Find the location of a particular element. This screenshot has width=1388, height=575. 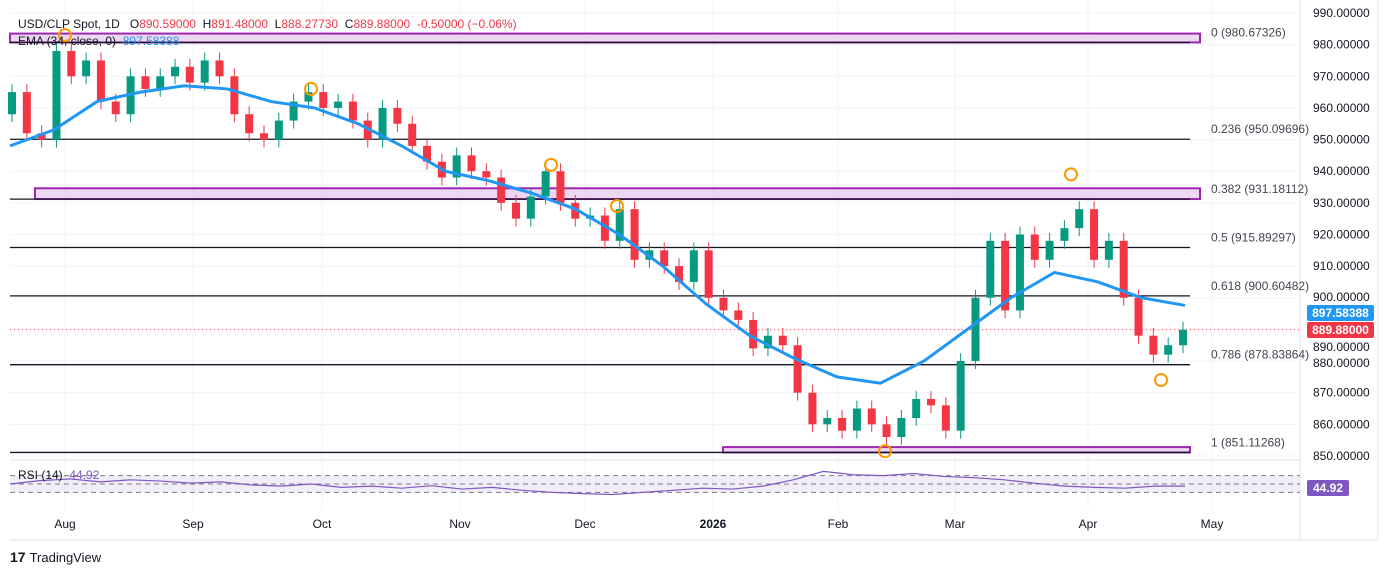

ema-value: 897.58388 is located at coordinates (151, 41).